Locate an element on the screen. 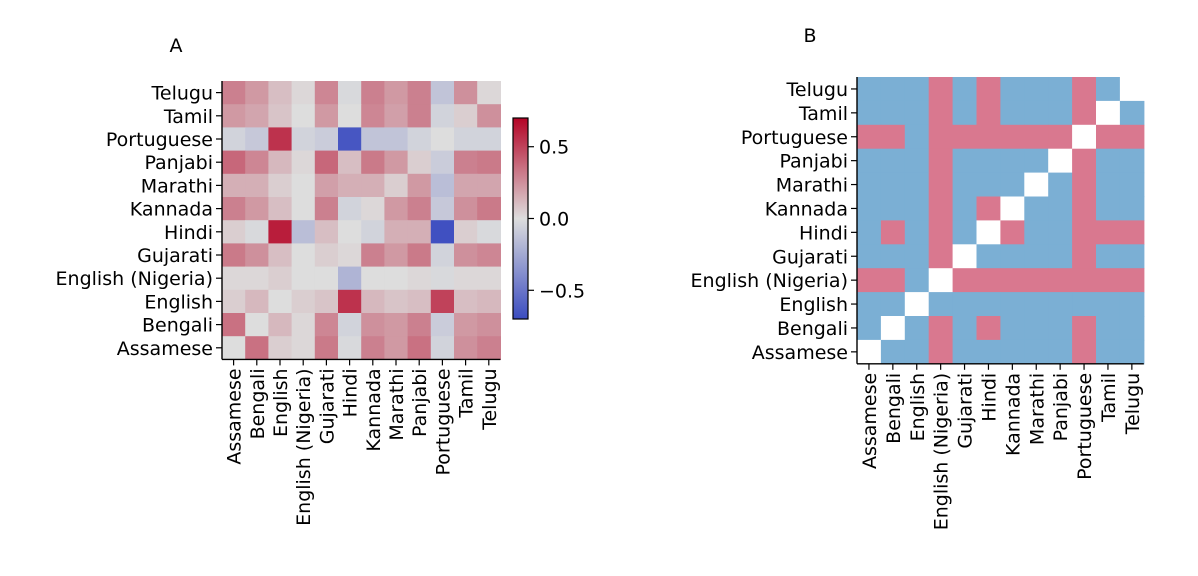 The image size is (1198, 576). colorbar: 0.5 0.0 −0.5 is located at coordinates (548, 218).